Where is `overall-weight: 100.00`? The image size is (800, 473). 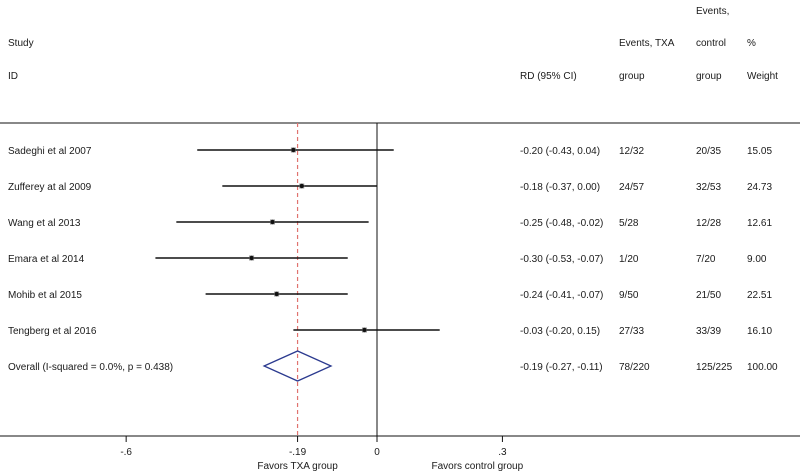 overall-weight: 100.00 is located at coordinates (762, 367).